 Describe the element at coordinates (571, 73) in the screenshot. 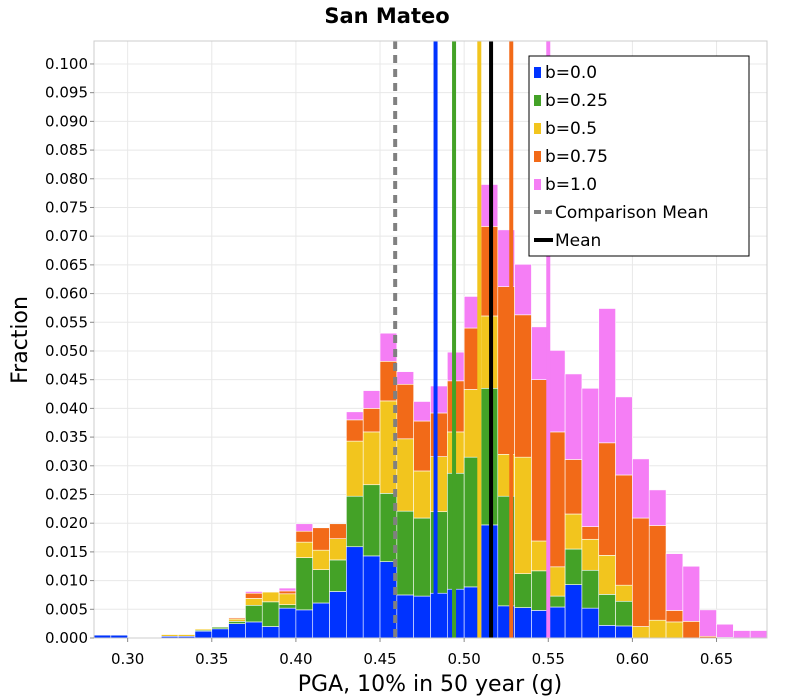

I see `legend-label-b-0-0: b=0.0` at that location.